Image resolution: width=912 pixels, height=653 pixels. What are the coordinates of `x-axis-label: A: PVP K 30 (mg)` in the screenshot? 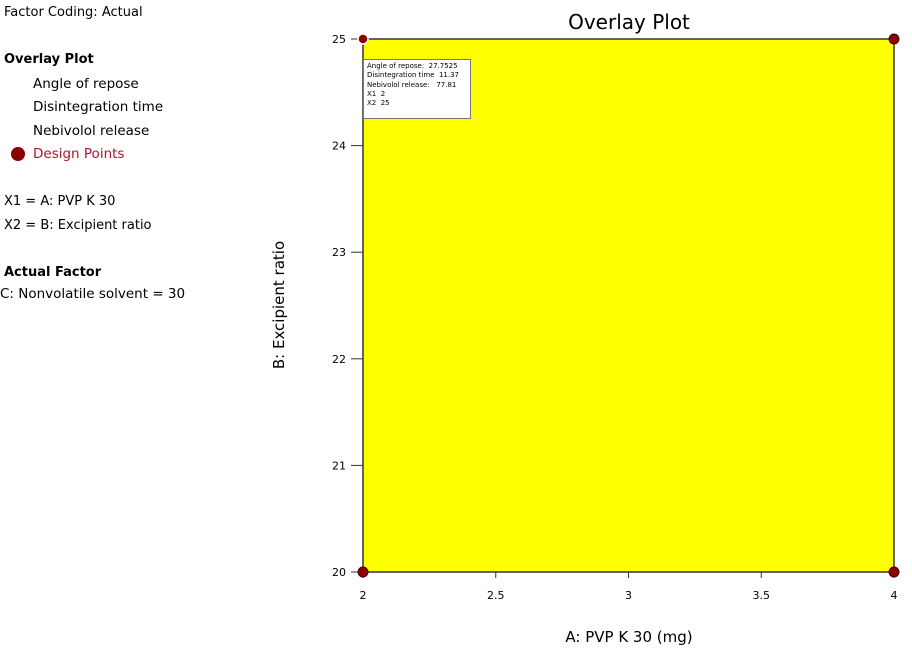 It's located at (628, 637).